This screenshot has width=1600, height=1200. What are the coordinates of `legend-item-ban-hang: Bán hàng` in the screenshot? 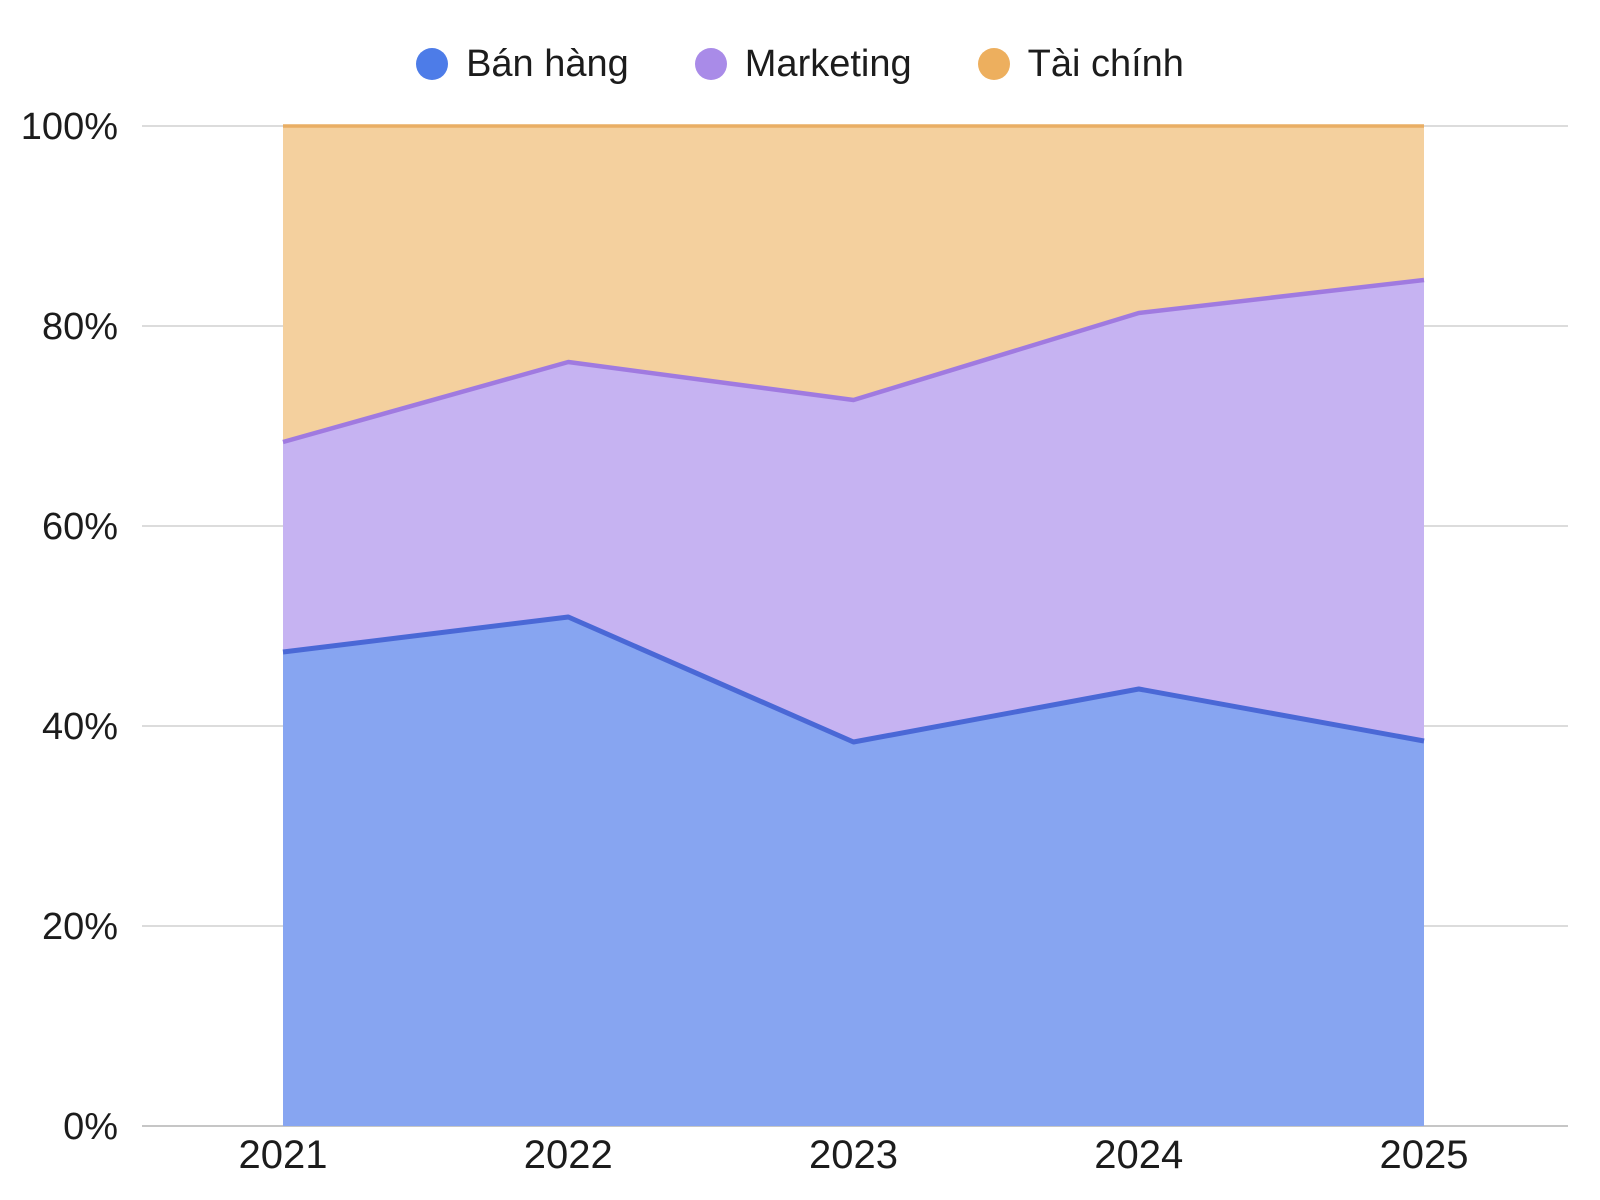 It's located at (522, 64).